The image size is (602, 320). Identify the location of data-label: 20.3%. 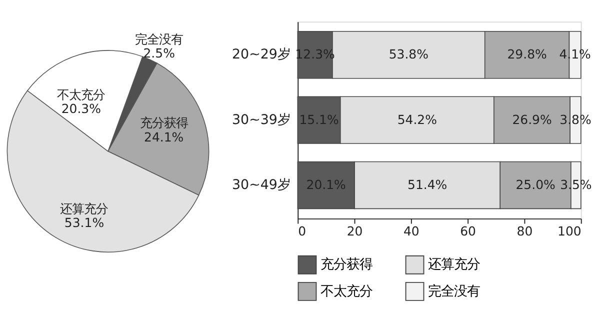
(81, 108).